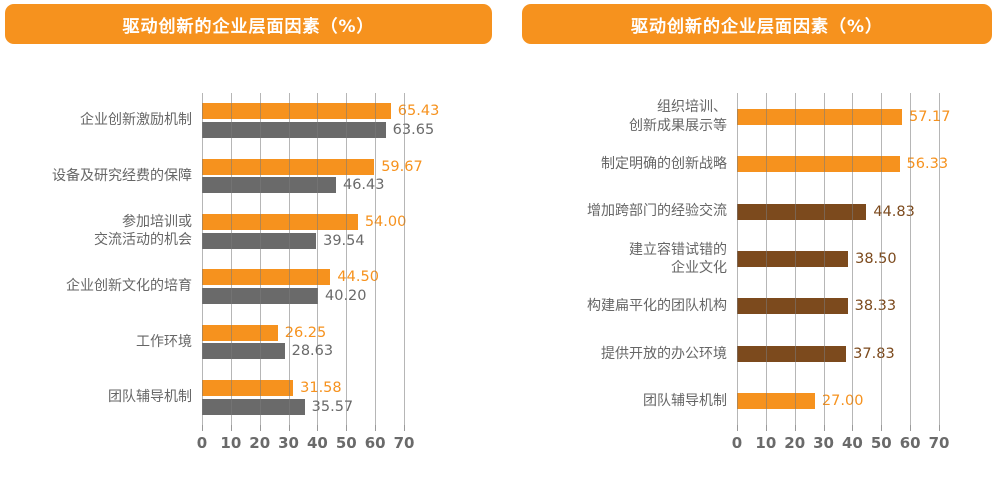 The image size is (1000, 500). Describe the element at coordinates (332, 406) in the screenshot. I see `bar-value-label: 35.57` at that location.